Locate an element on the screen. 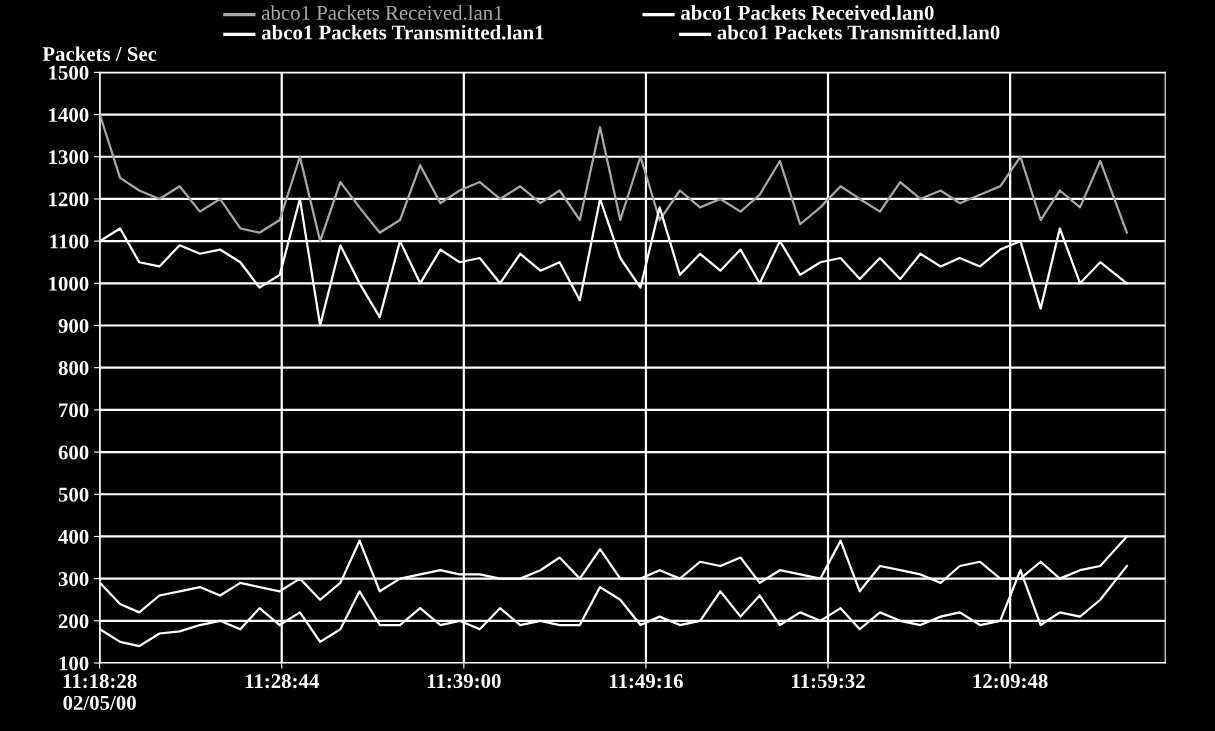 Image resolution: width=1215 pixels, height=731 pixels. x-tick-label: 11:18:28 02/05/00 is located at coordinates (100, 692).